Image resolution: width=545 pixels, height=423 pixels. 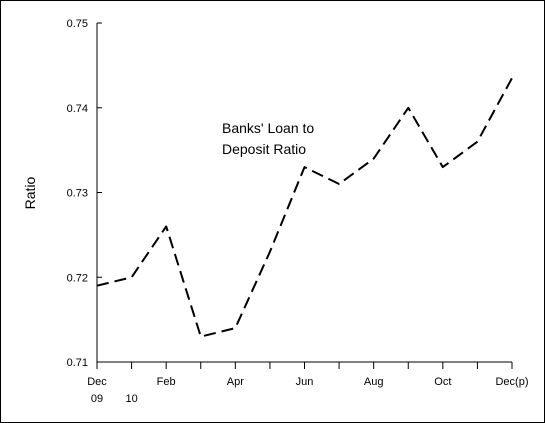 I want to click on x-ticks: Dec Feb Apr Jun Aug Oct Dec(p) 09 10, so click(x=308, y=383).